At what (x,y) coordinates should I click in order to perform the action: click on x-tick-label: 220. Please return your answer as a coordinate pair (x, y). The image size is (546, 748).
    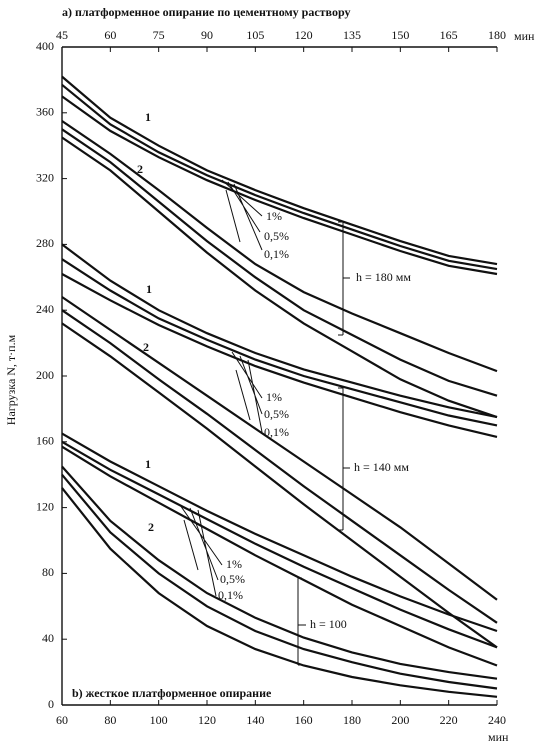
    Looking at the image, I should click on (449, 720).